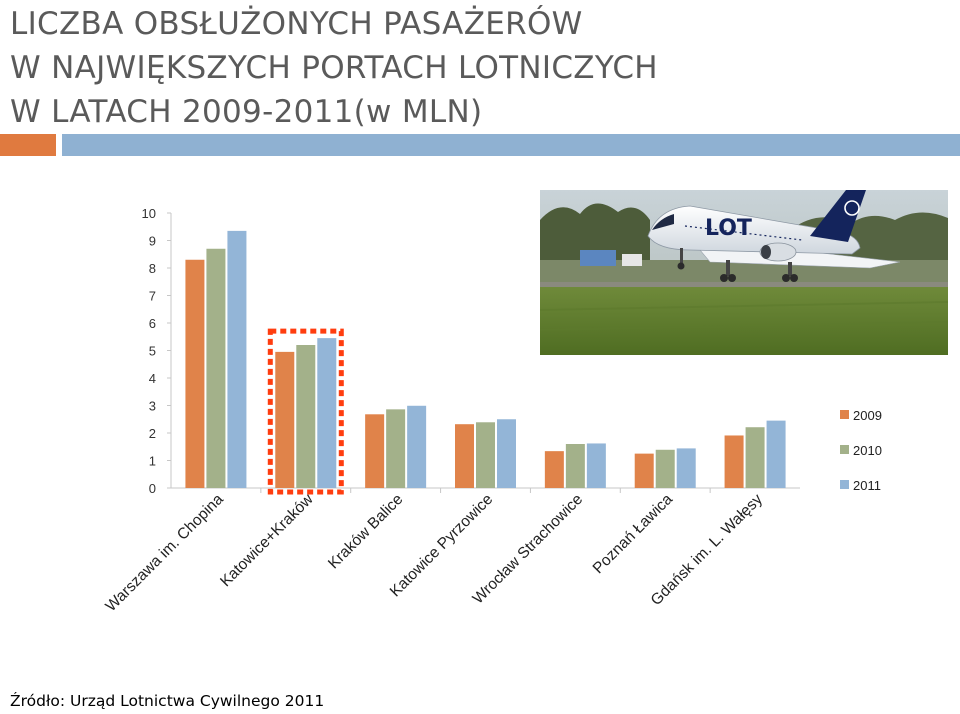  Describe the element at coordinates (844, 449) in the screenshot. I see `legend-swatch-2010` at that location.